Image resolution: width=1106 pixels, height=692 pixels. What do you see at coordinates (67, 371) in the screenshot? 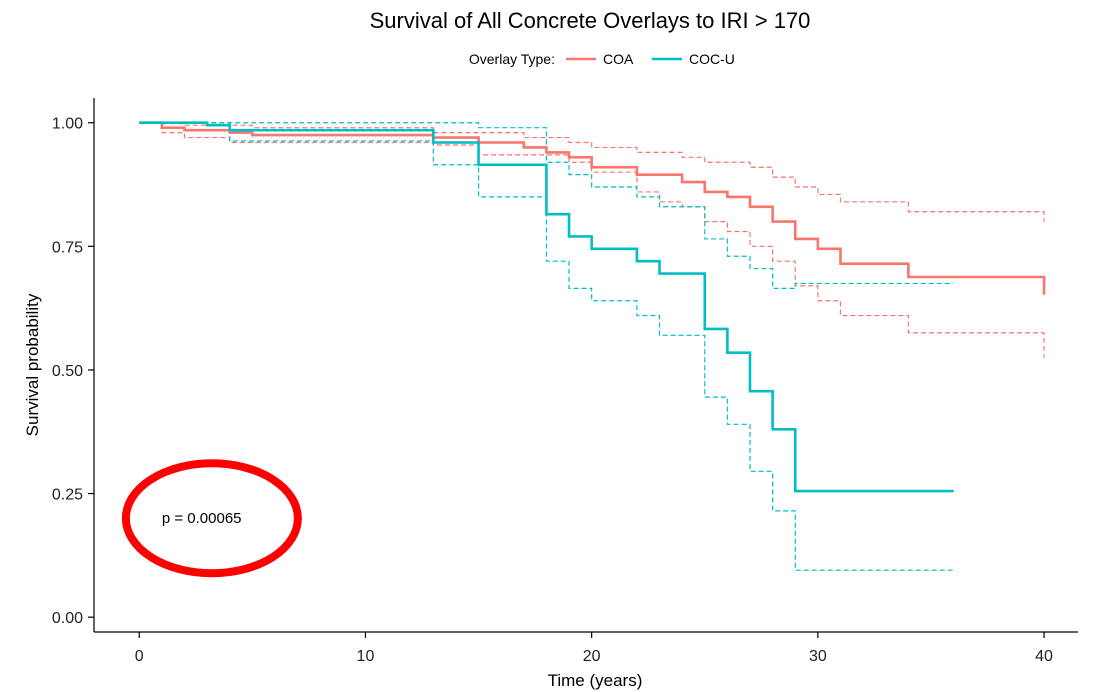
I see `y-tick-label: 0.50` at bounding box center [67, 371].